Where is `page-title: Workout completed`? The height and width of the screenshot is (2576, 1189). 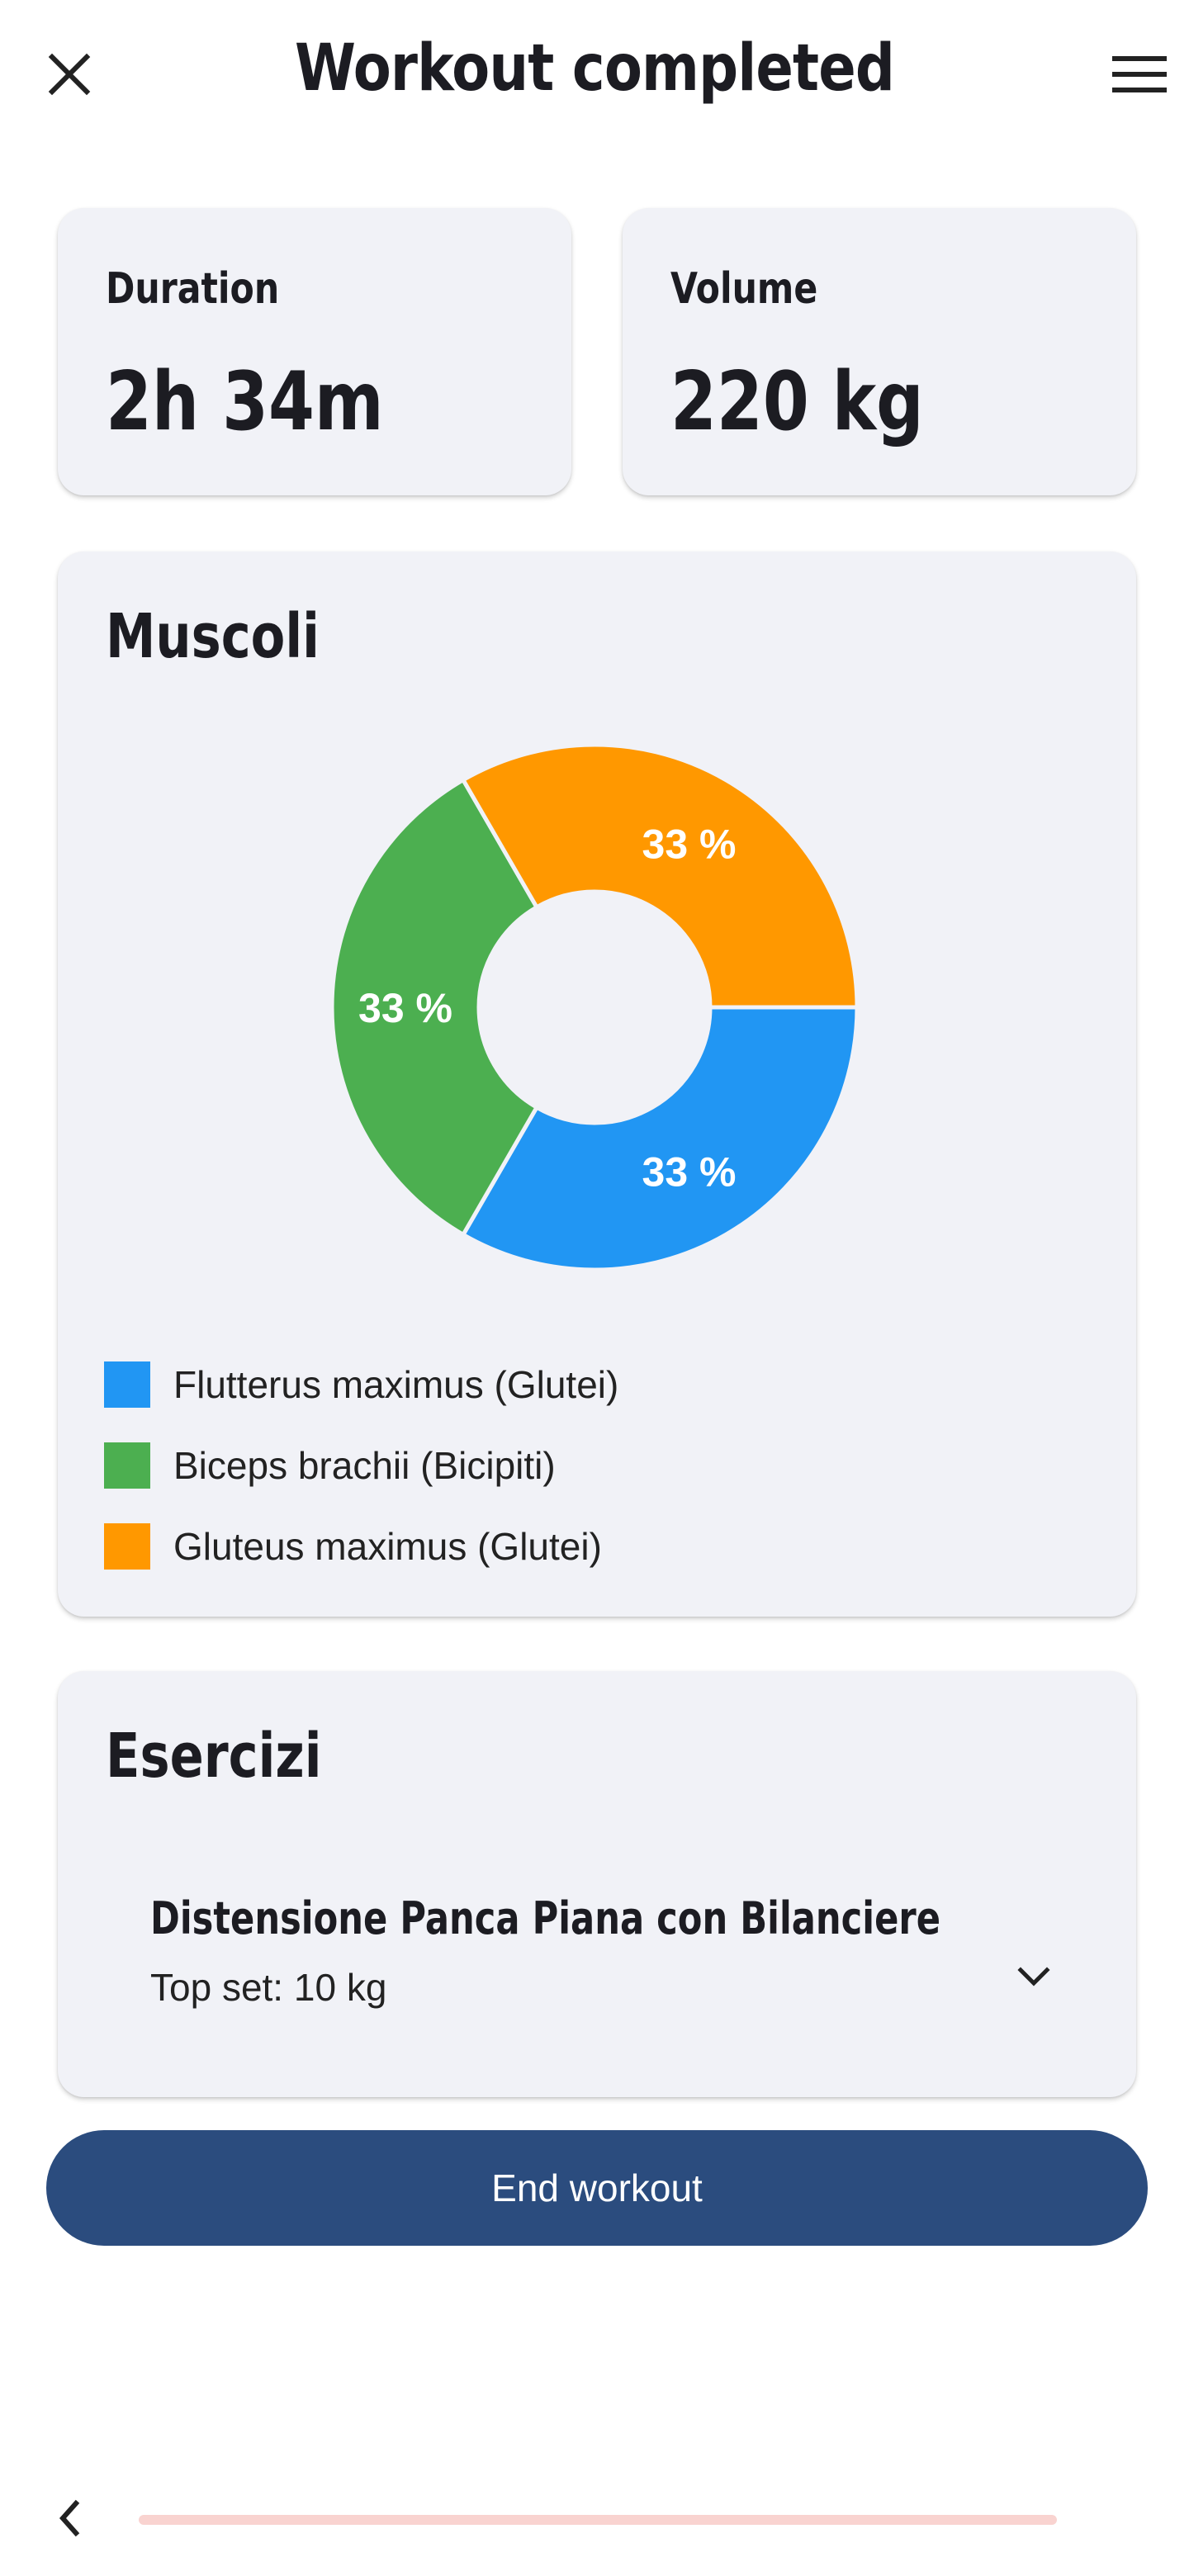
page-title: Workout completed is located at coordinates (594, 68).